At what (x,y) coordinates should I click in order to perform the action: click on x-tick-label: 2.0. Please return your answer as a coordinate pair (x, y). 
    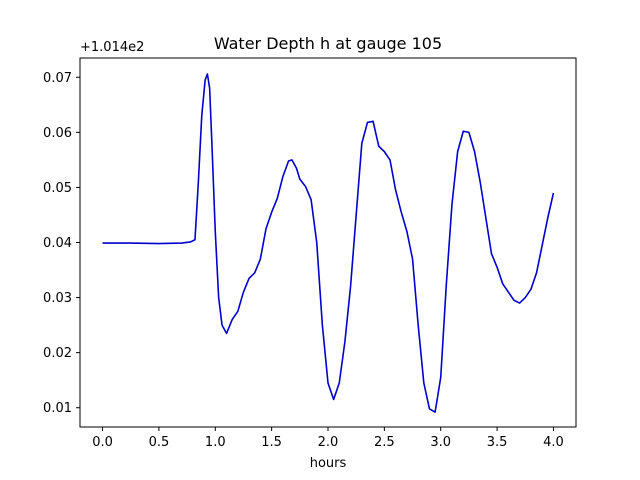
    Looking at the image, I should click on (328, 442).